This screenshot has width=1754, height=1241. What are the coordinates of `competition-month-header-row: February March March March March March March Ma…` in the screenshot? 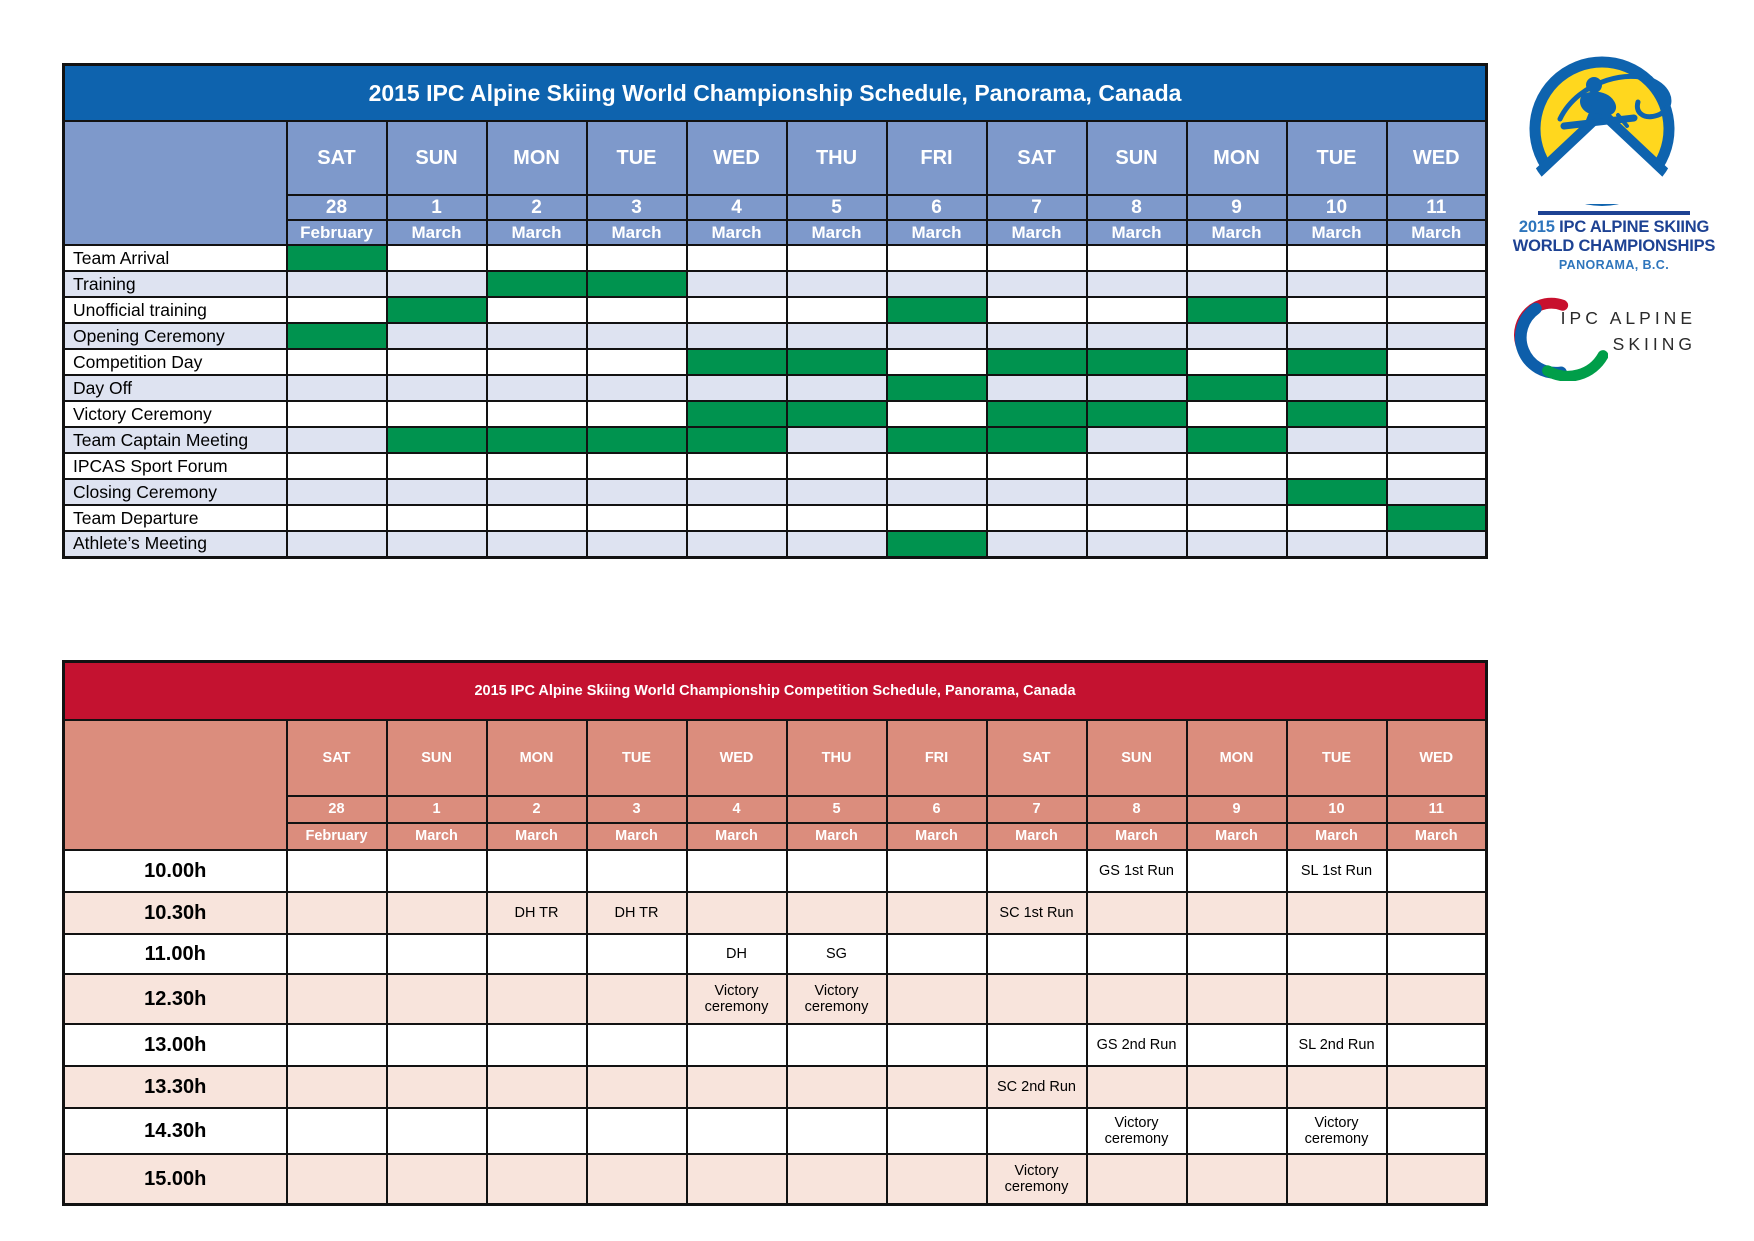 It's located at (776, 836).